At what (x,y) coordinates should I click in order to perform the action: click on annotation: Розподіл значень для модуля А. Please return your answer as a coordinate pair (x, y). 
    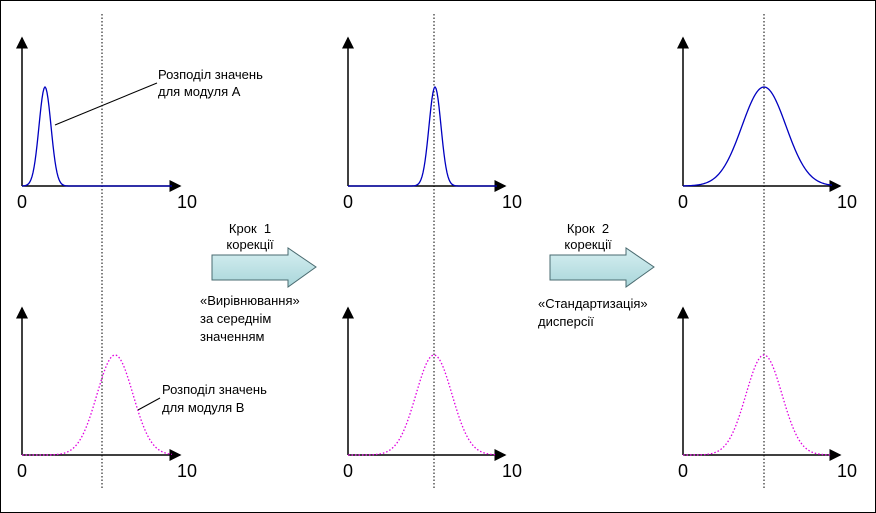
    Looking at the image, I should click on (210, 83).